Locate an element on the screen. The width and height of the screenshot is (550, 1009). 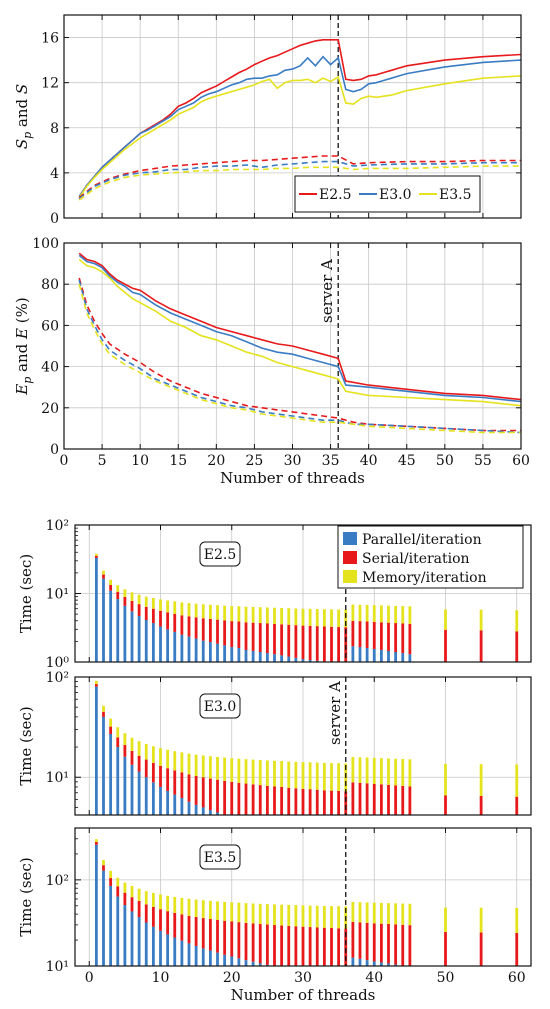
line-chart-1-series is located at coordinates (299, 354).